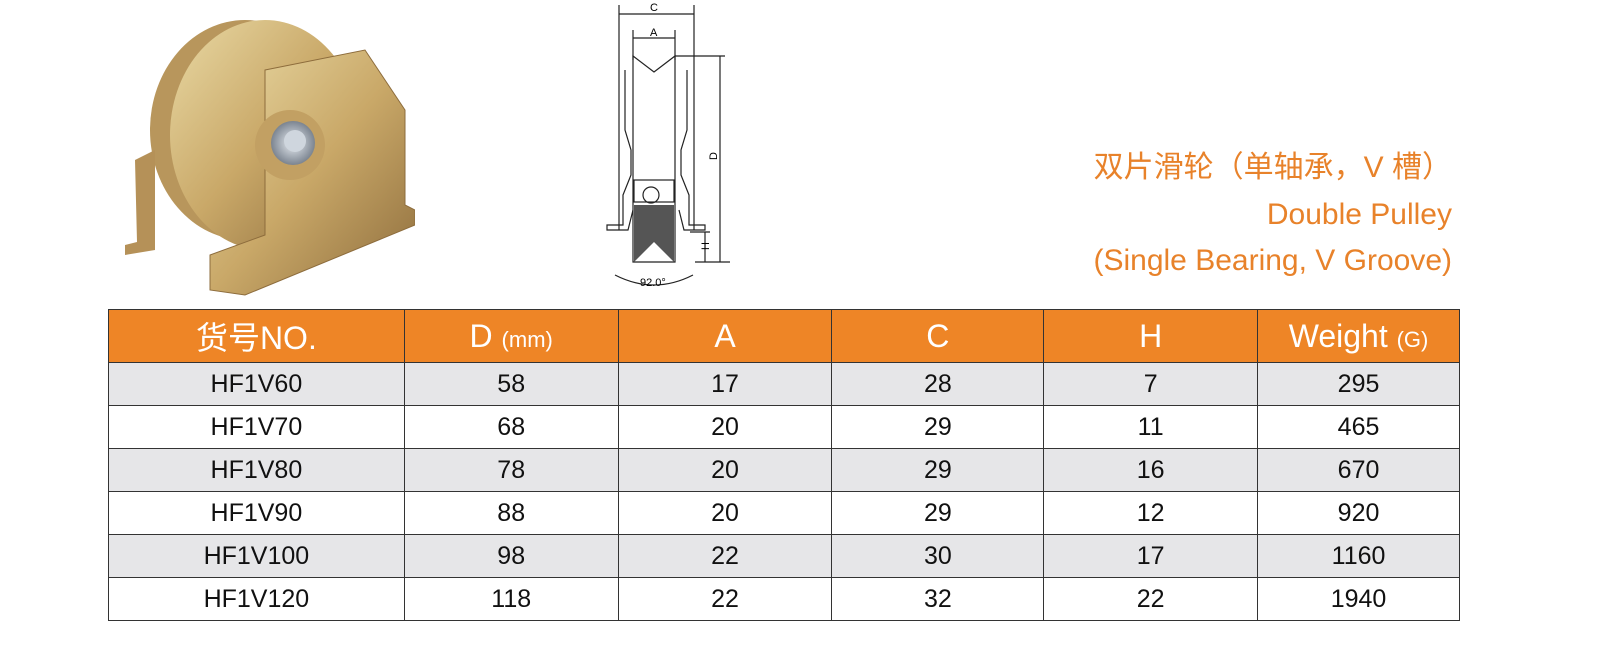  What do you see at coordinates (1358, 599) in the screenshot?
I see `table-cell: 1940` at bounding box center [1358, 599].